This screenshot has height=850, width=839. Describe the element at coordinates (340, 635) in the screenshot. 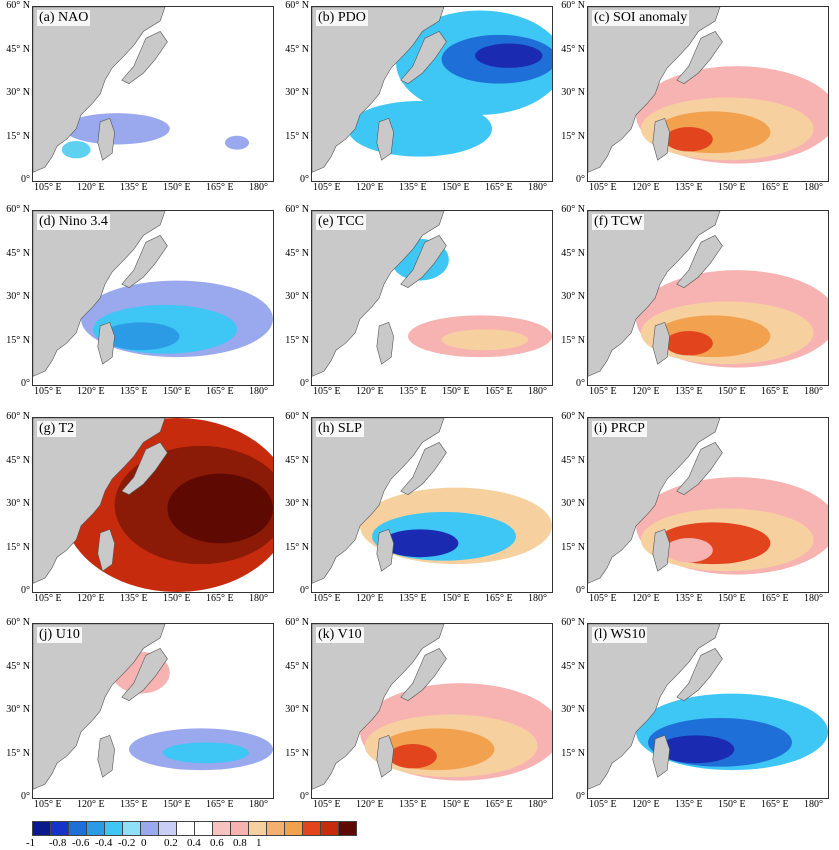

I see `panel-title: (k) V10` at that location.